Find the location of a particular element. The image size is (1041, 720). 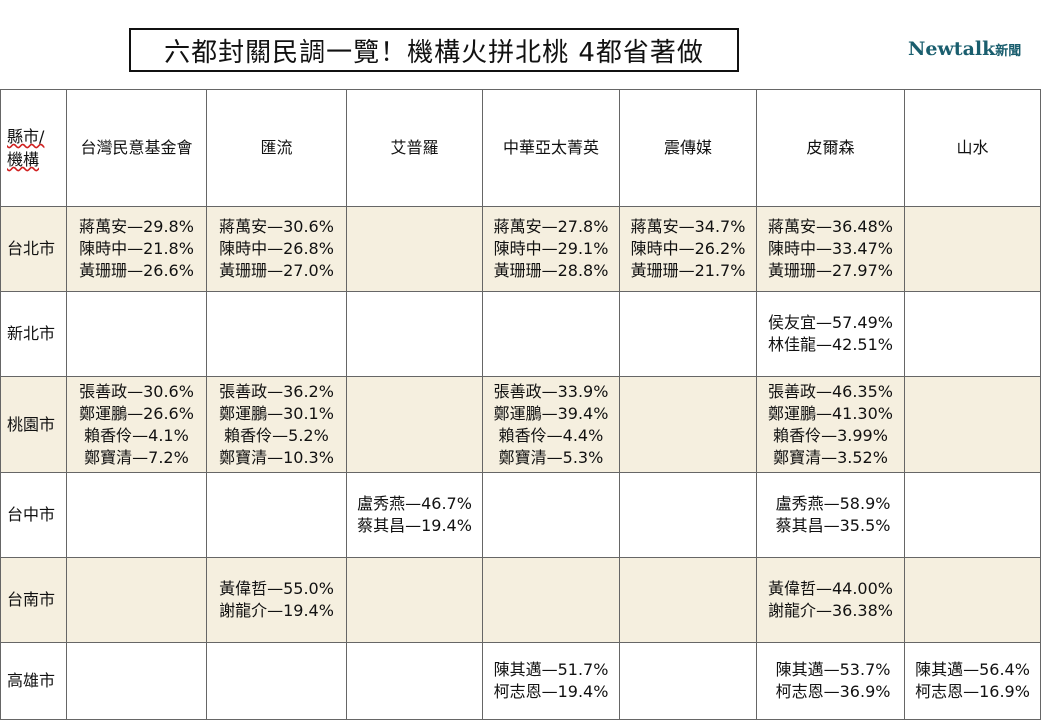

poll-cell: 侯友宜—57.49% 林佳龍—42.51% is located at coordinates (830, 334).